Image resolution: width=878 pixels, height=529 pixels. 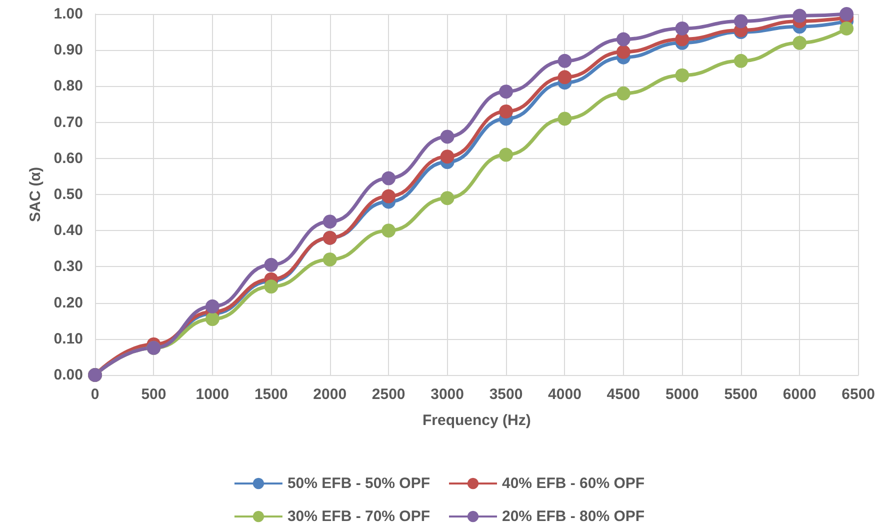 I want to click on x-tick-label: 2000, so click(x=330, y=394).